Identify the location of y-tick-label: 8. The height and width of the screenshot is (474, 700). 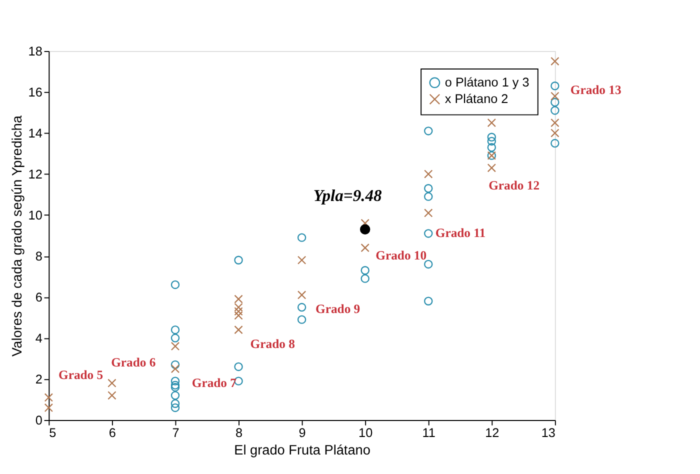
(38, 256).